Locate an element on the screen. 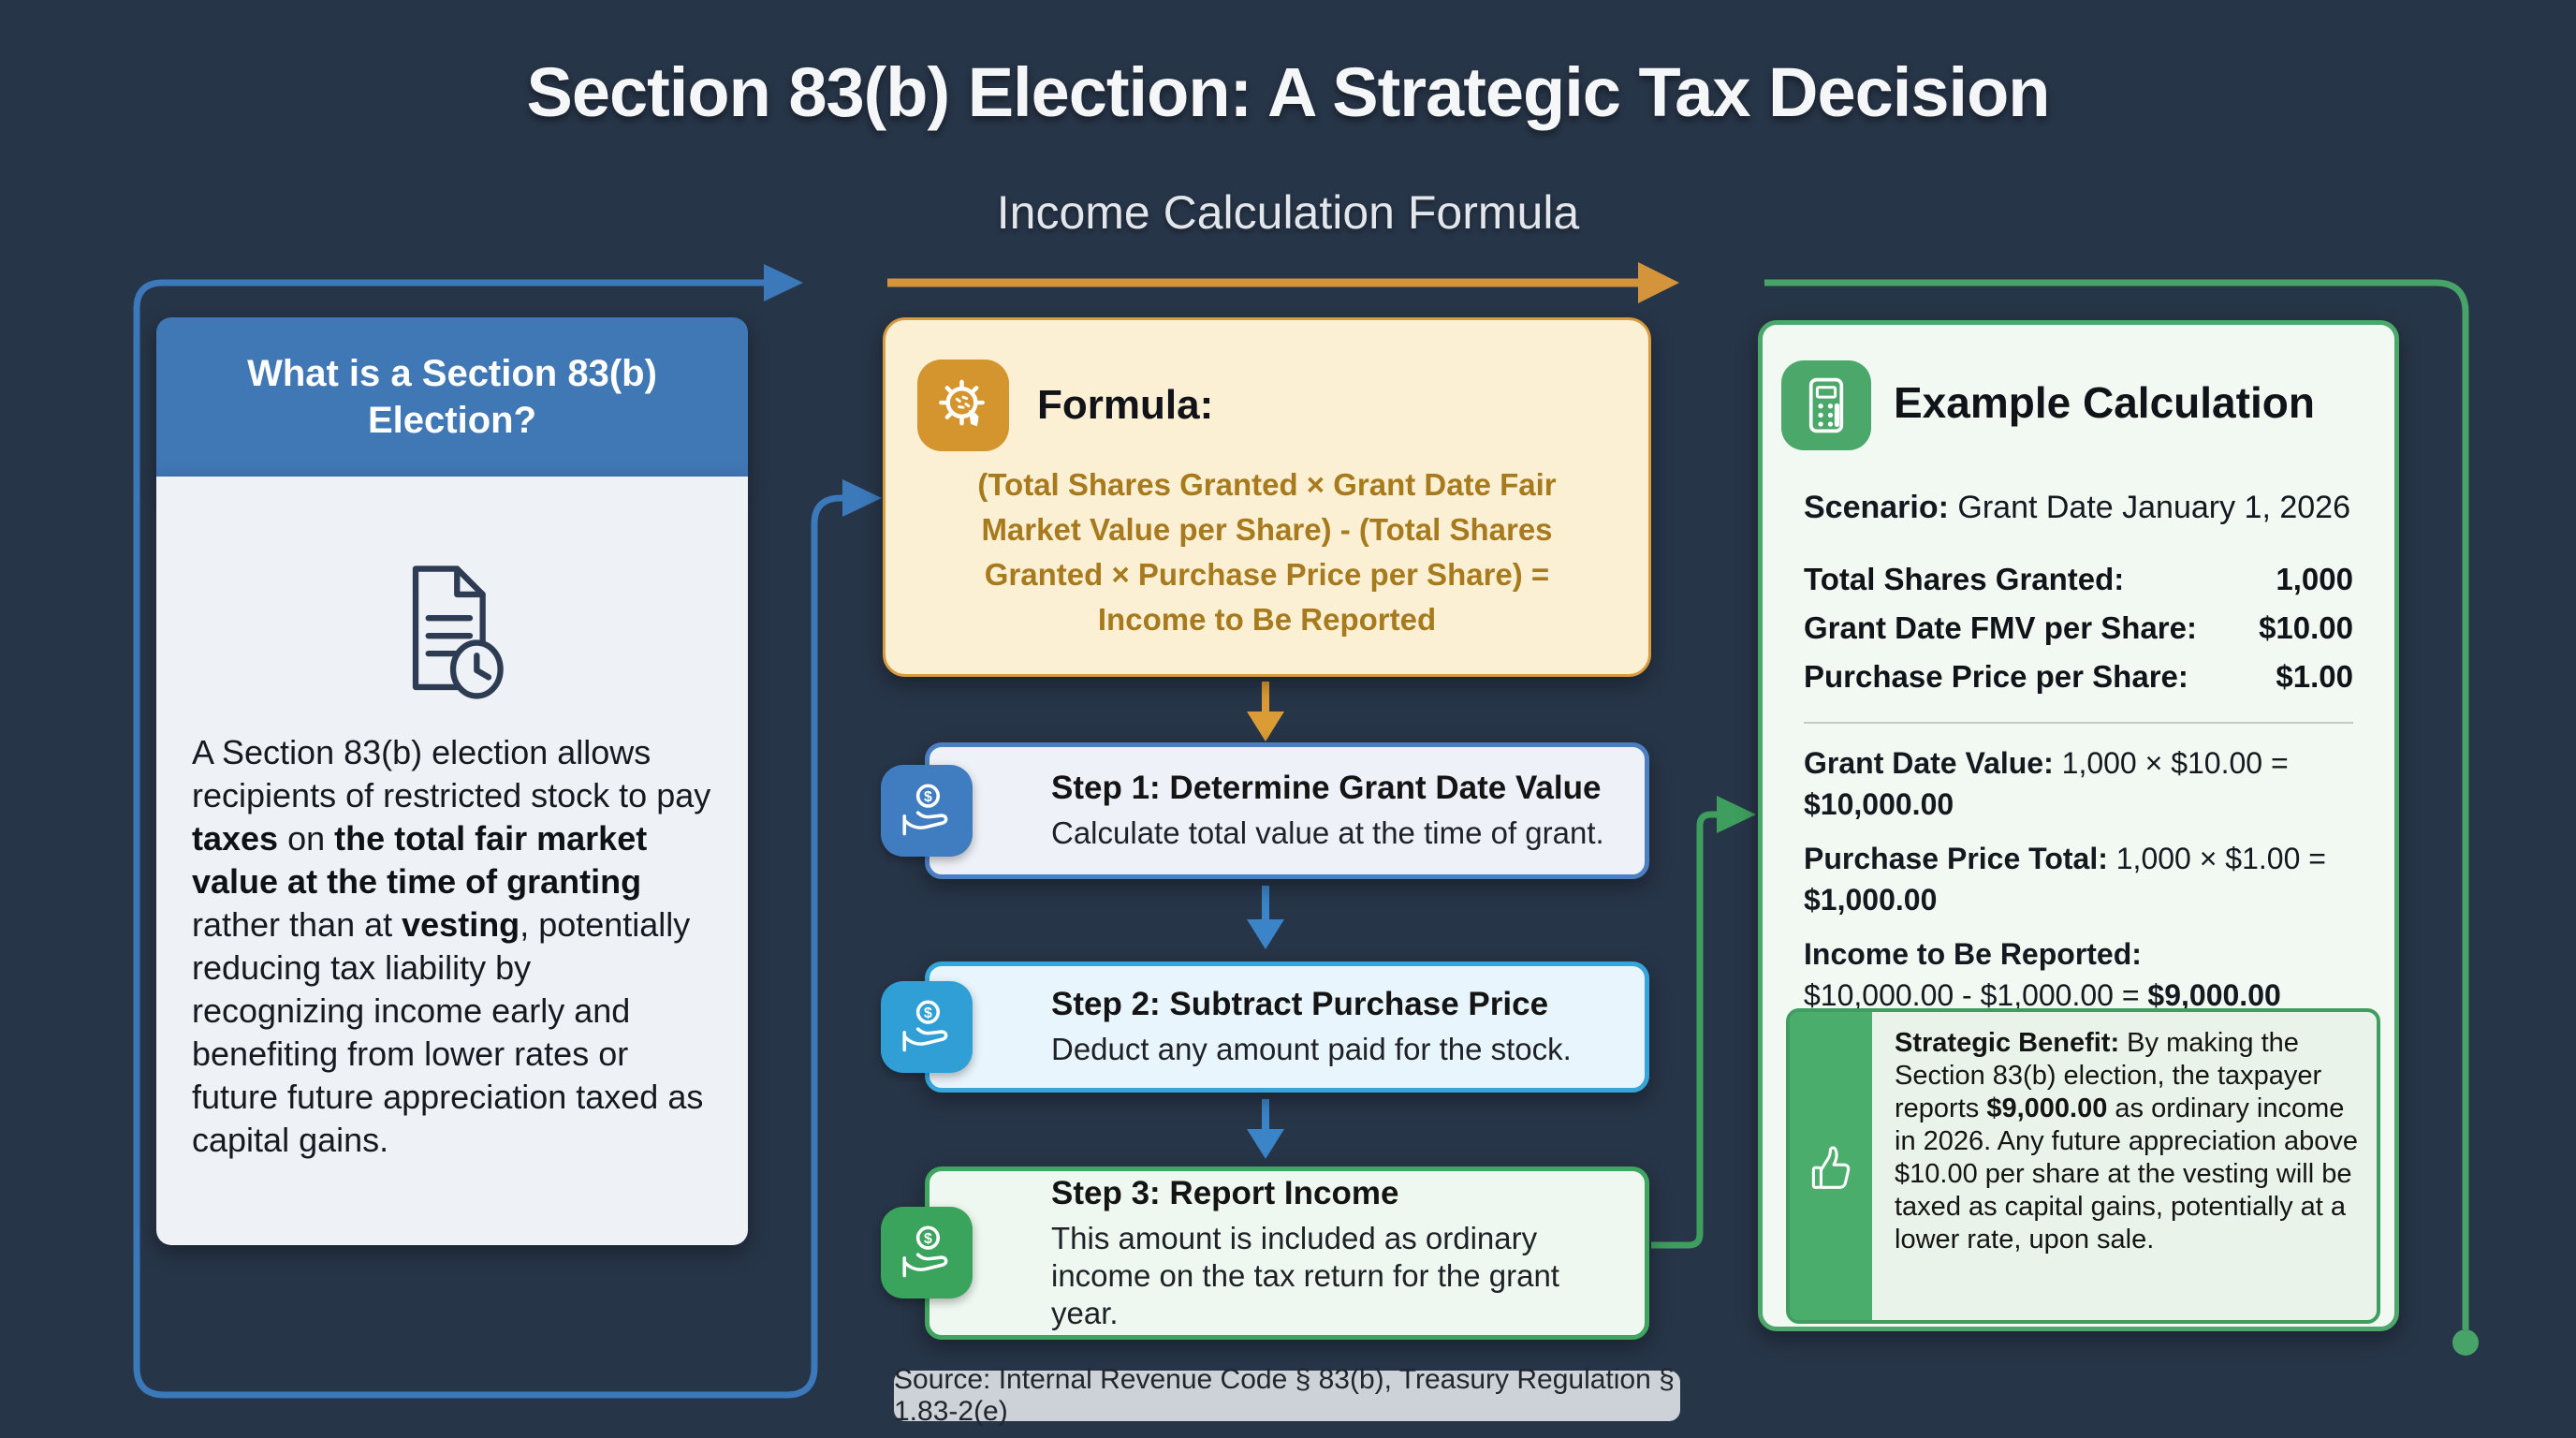 Image resolution: width=2576 pixels, height=1438 pixels. thumbs-up-icon is located at coordinates (1831, 1167).